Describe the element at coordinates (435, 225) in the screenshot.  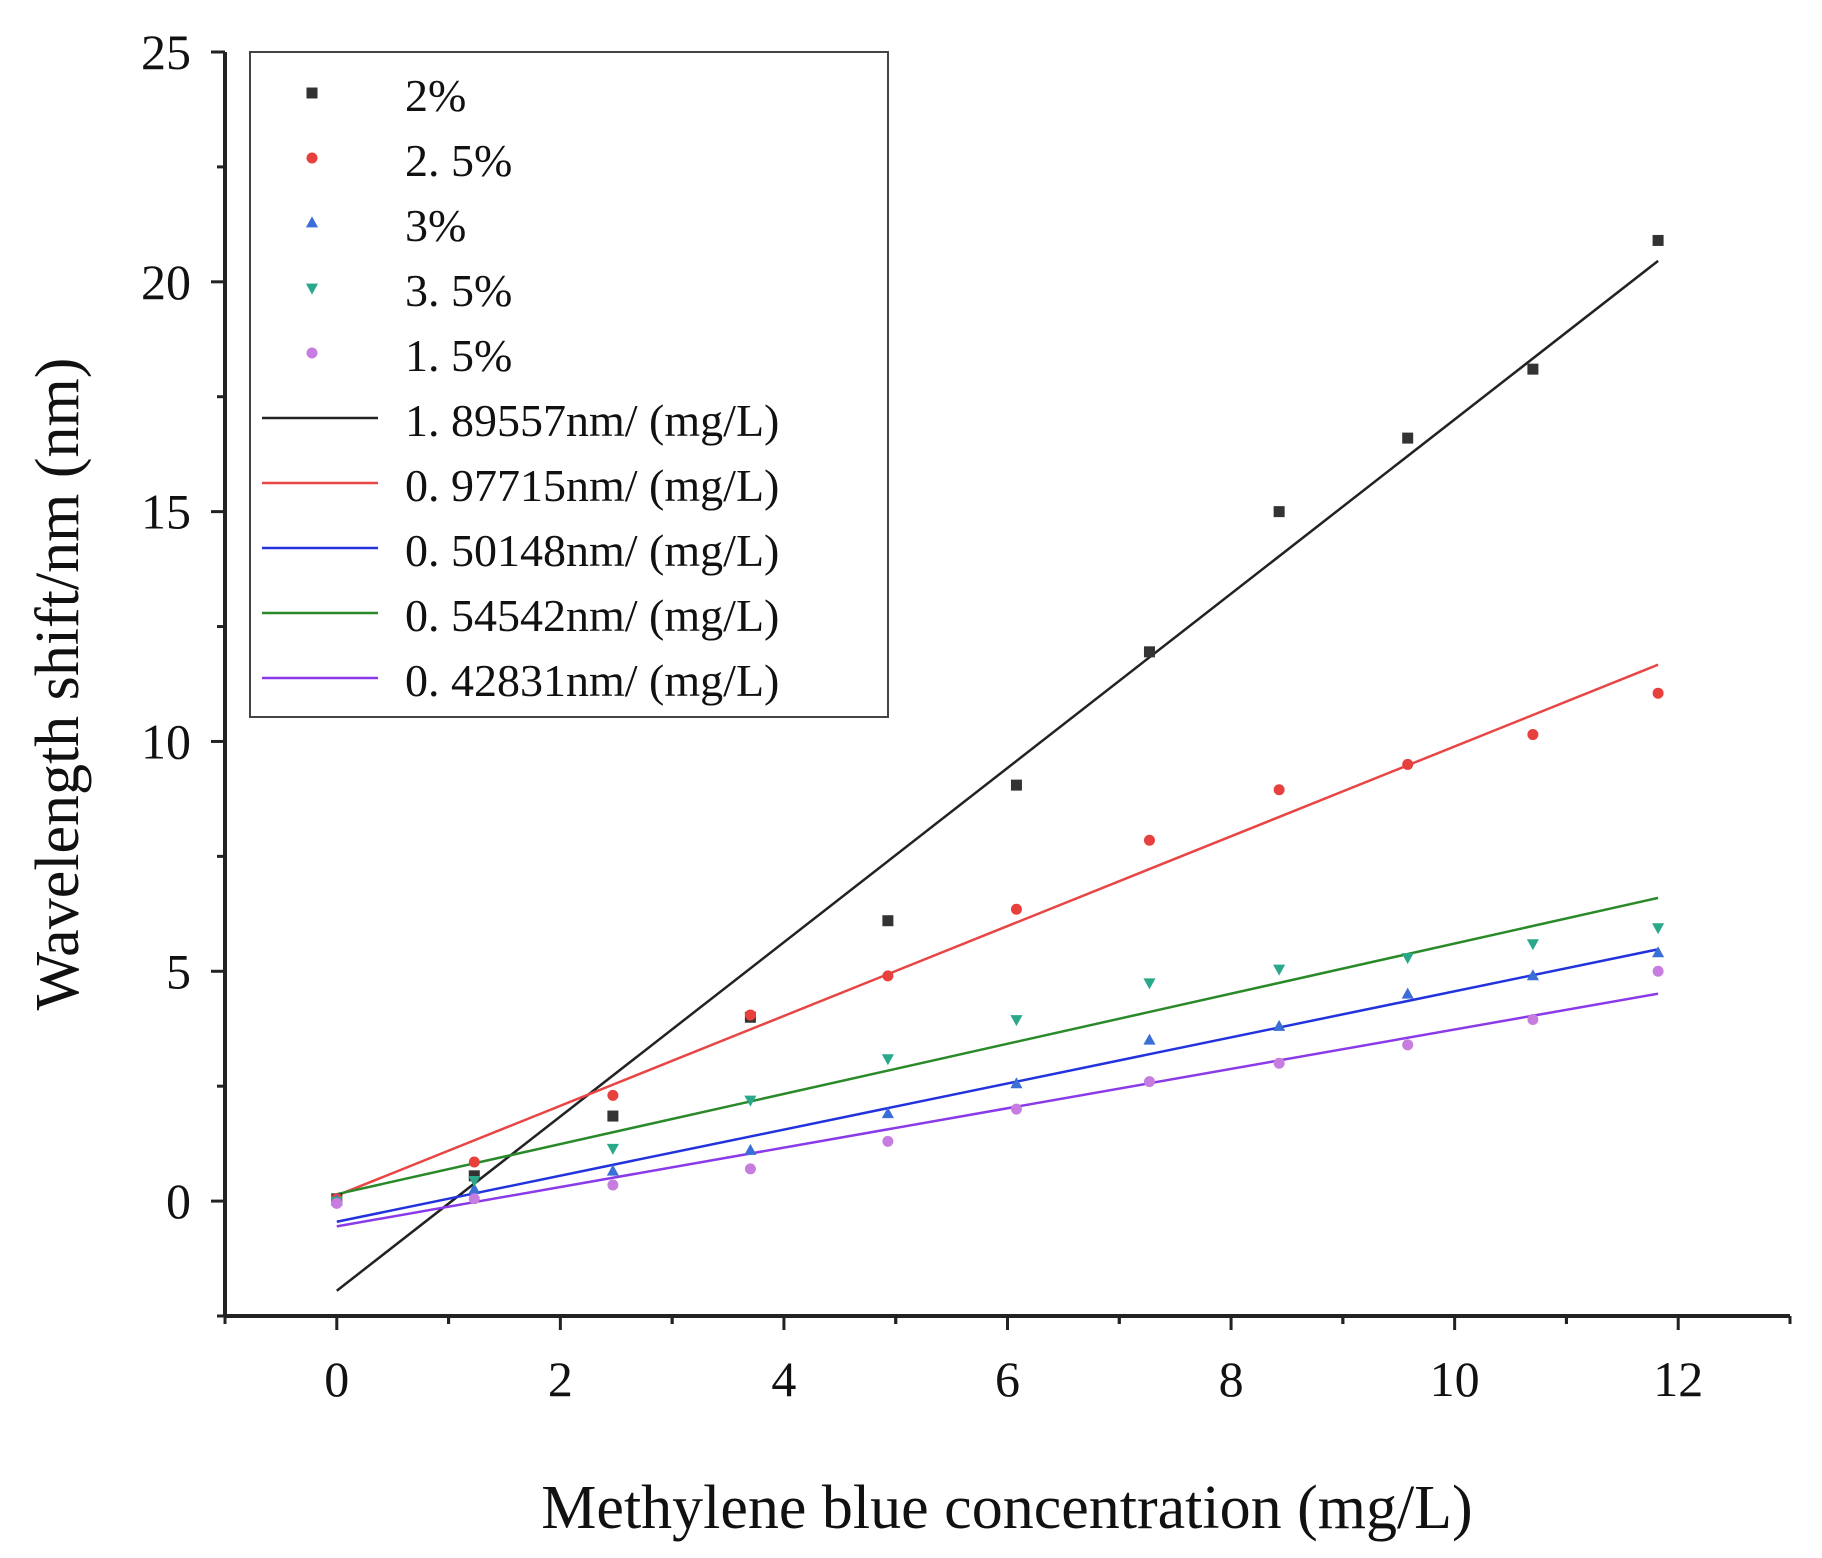
I see `legend-label: 3%` at that location.